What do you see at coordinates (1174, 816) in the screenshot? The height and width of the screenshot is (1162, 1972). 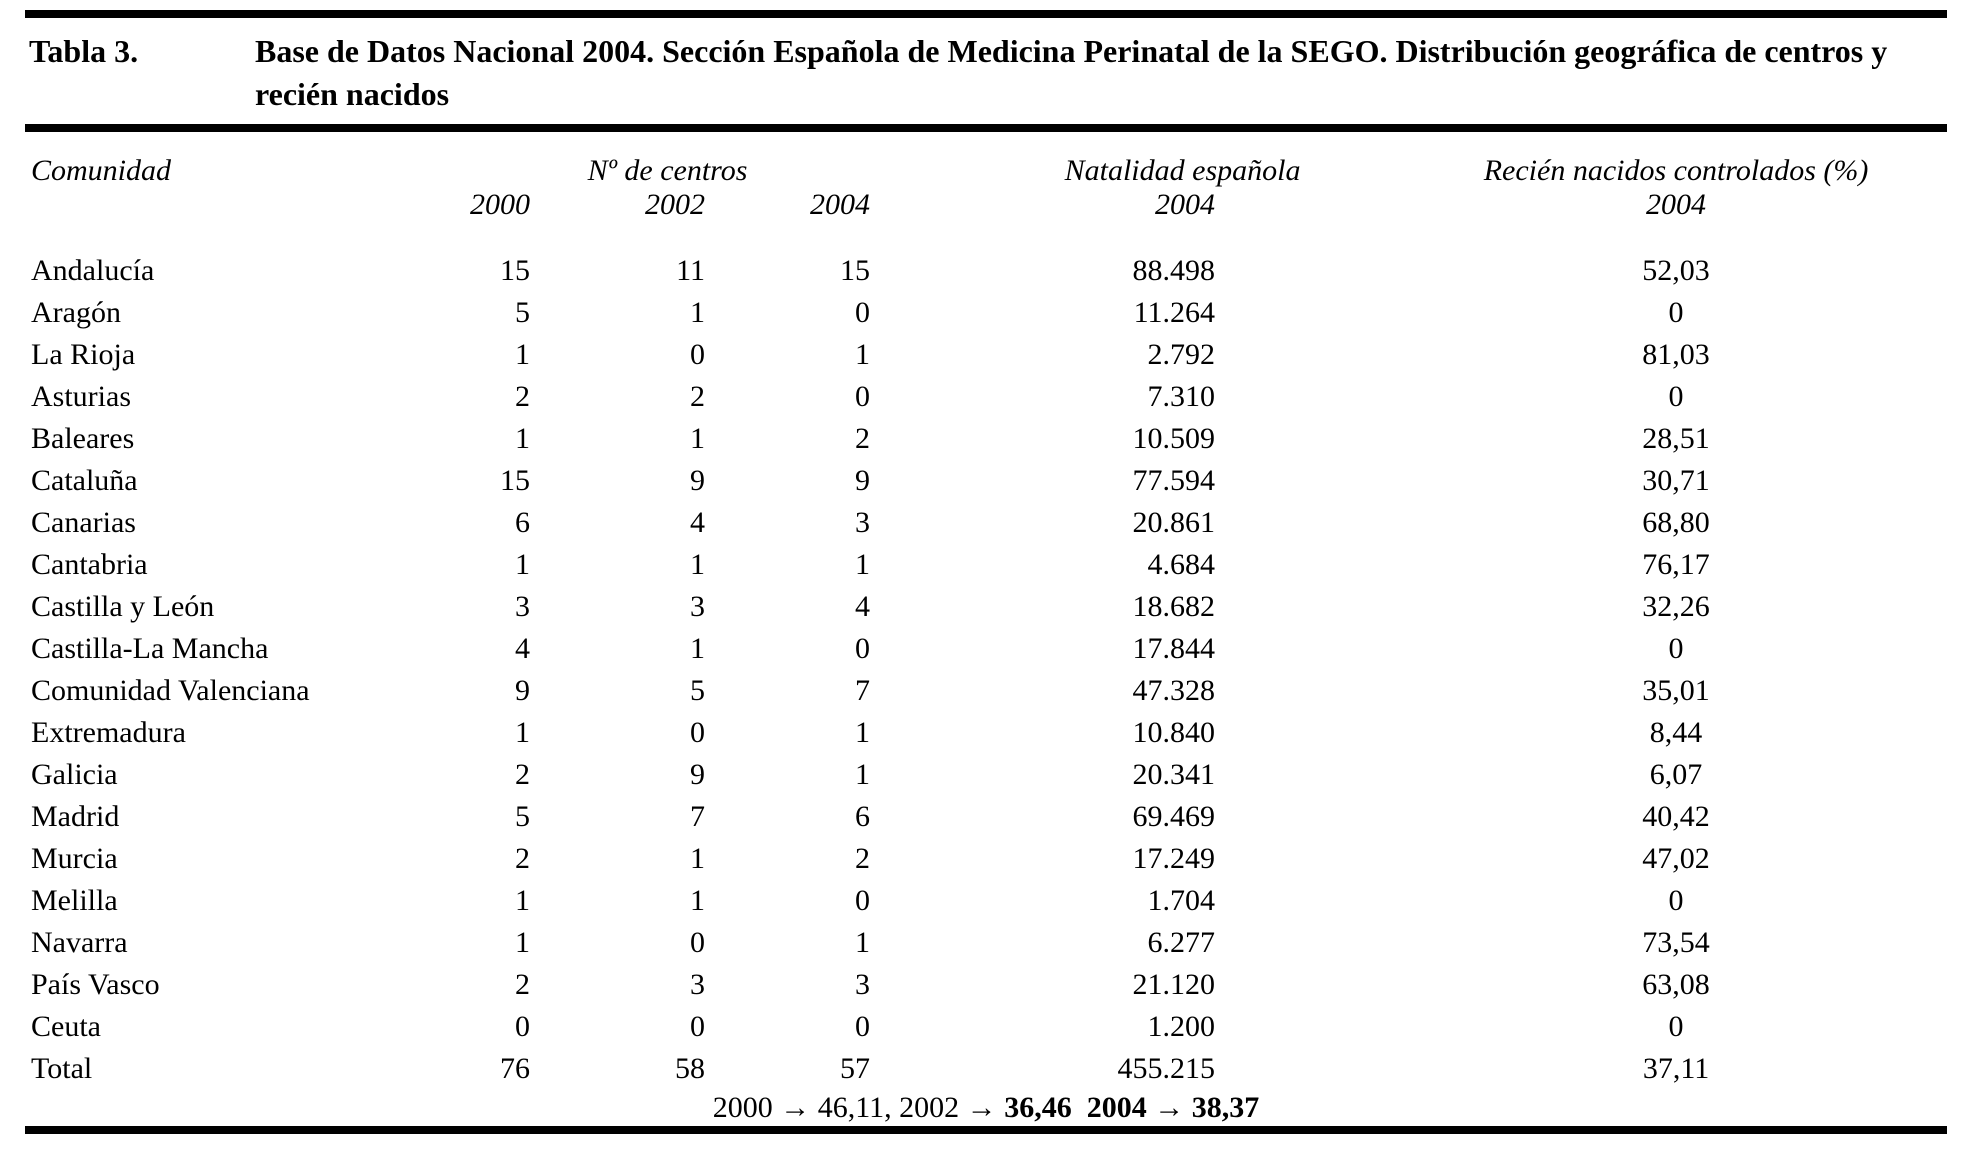 I see `cell-natalidad: 69.469` at bounding box center [1174, 816].